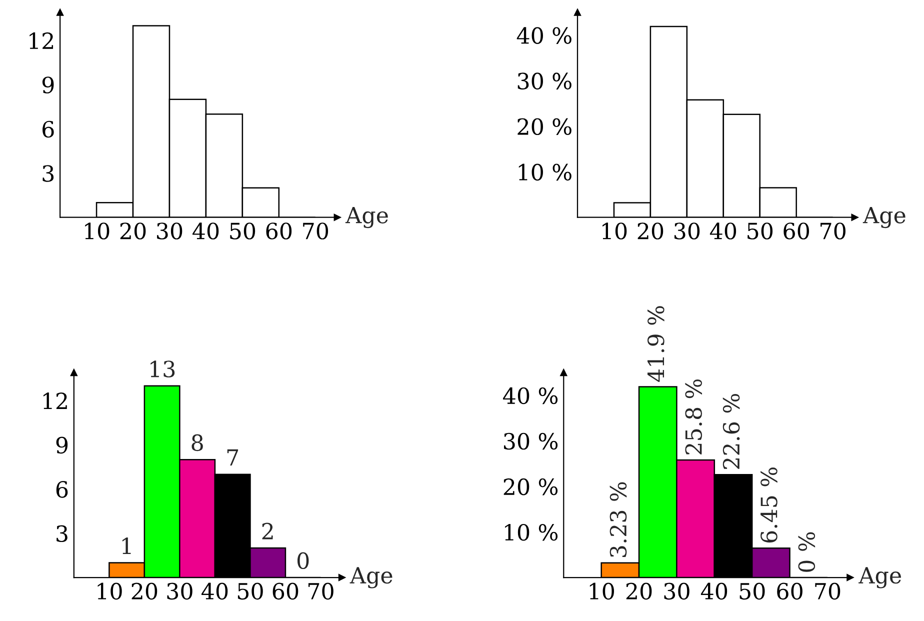 The height and width of the screenshot is (621, 924). What do you see at coordinates (232, 457) in the screenshot?
I see `data-label: 7` at bounding box center [232, 457].